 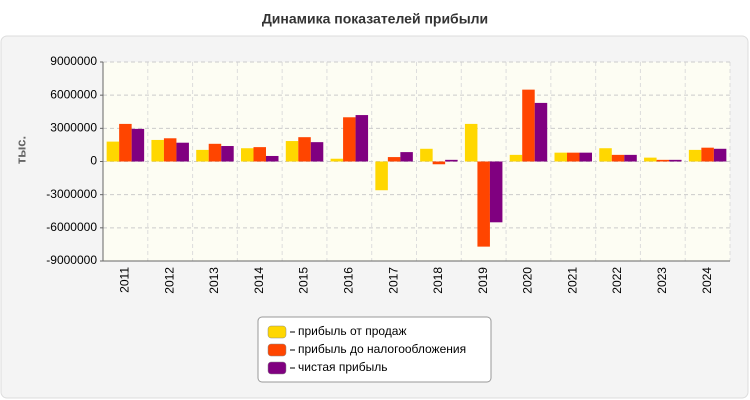 I want to click on x-tick-label: 2018, so click(x=438, y=280).